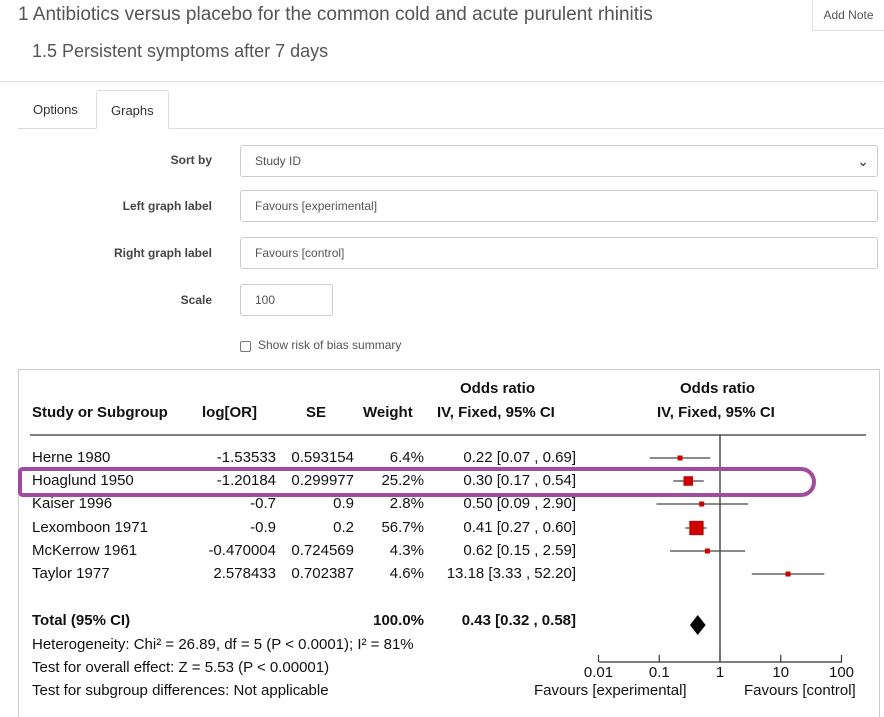 The height and width of the screenshot is (717, 884). What do you see at coordinates (72, 503) in the screenshot?
I see `study-name: Kaiser 1996` at bounding box center [72, 503].